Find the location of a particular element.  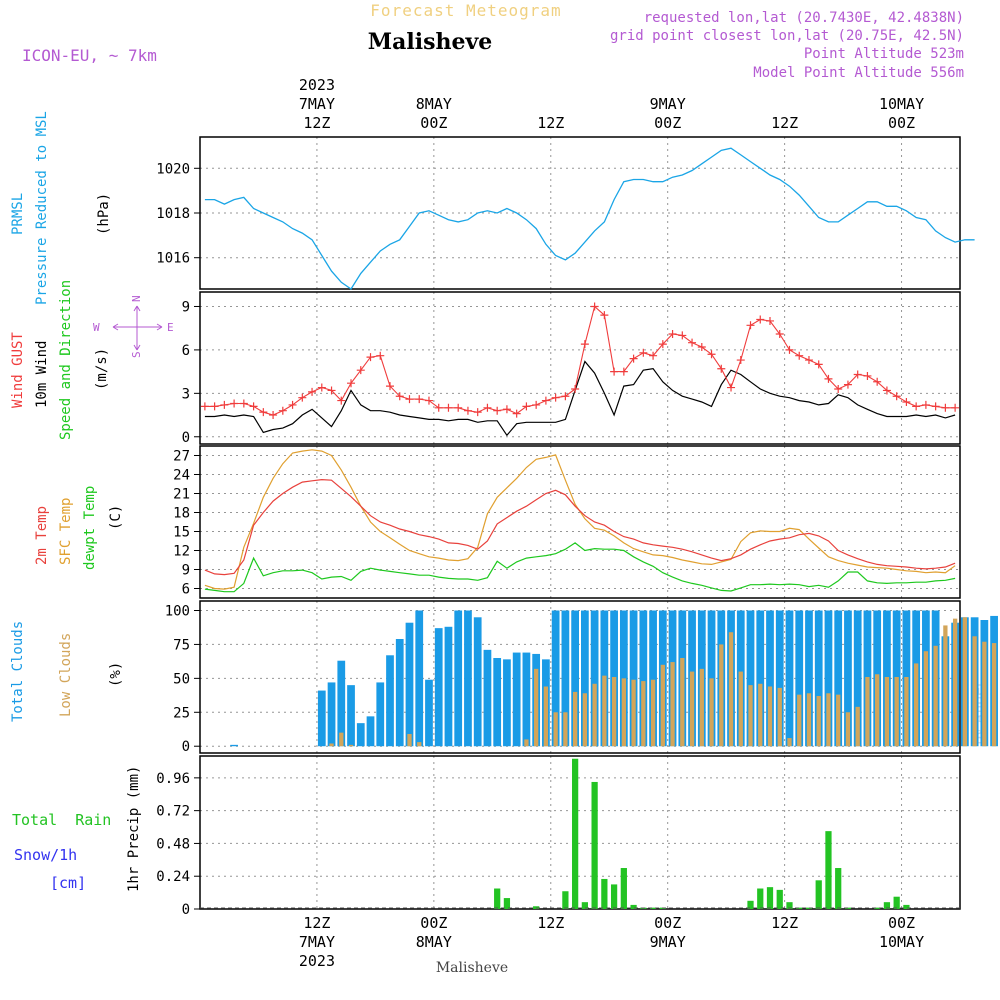

time-label: 12Z is located at coordinates (316, 923).